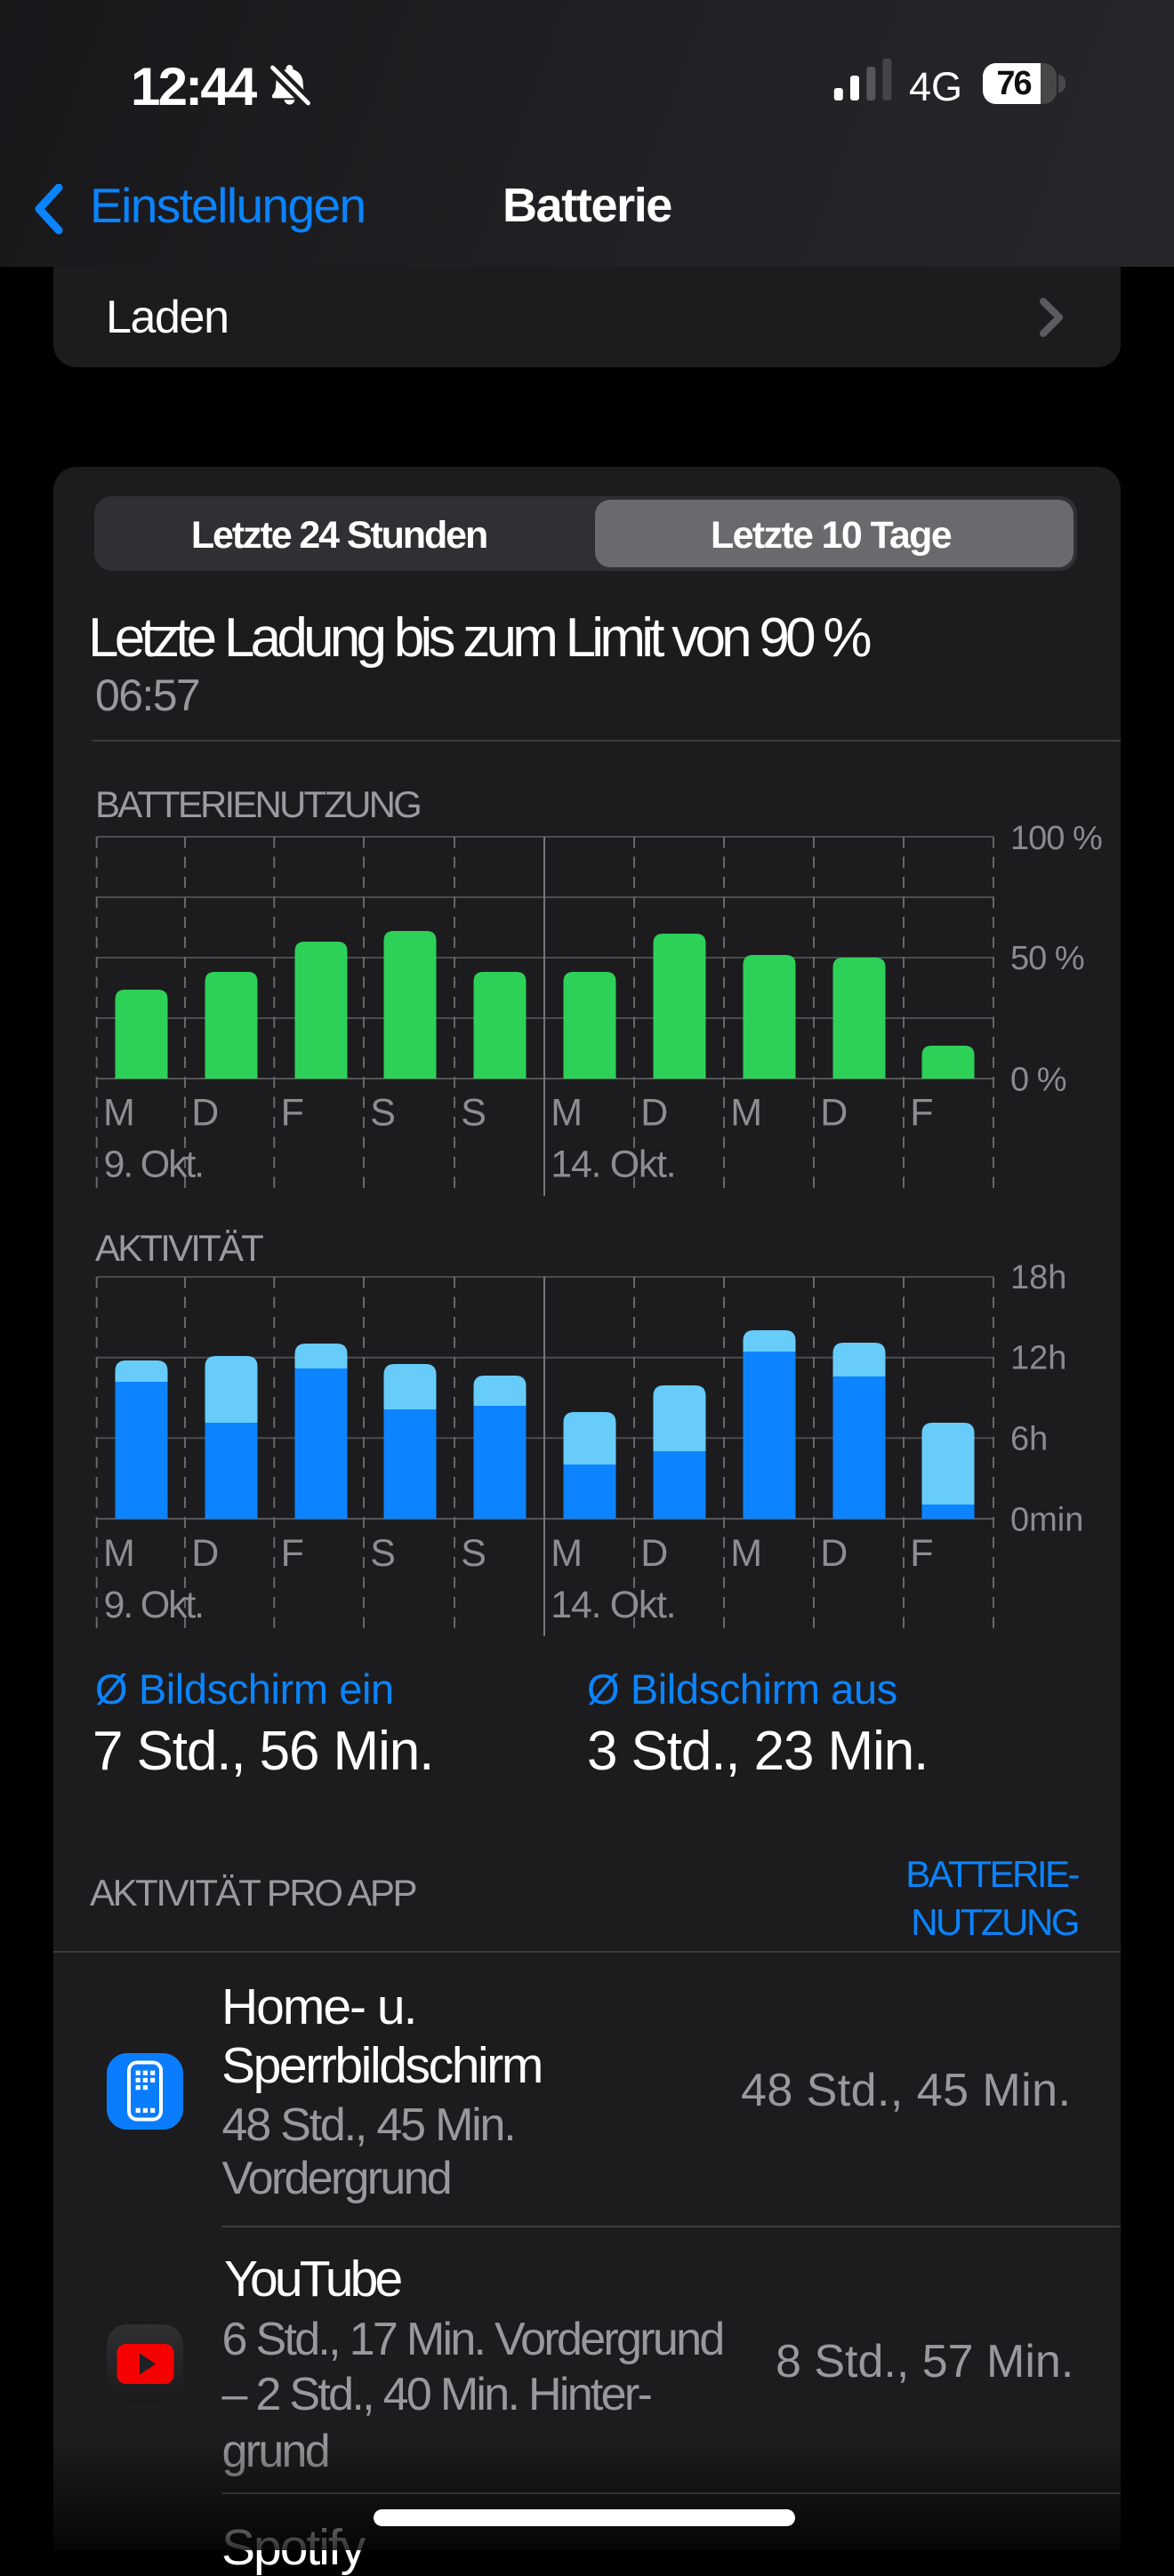 The image size is (1174, 2576). Describe the element at coordinates (1056, 838) in the screenshot. I see `svg-text: 100 %` at that location.